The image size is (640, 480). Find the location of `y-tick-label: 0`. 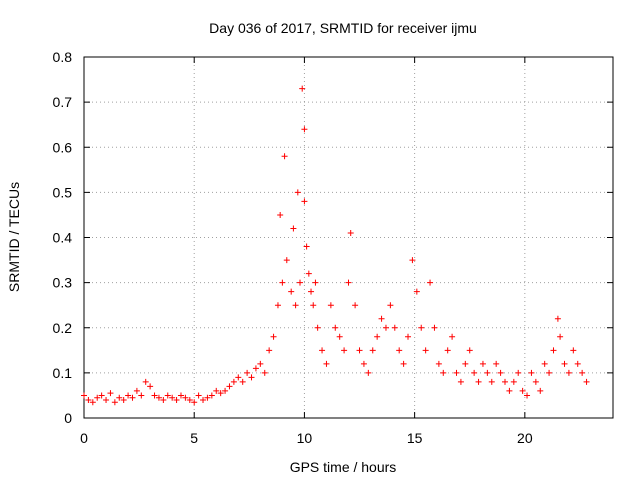

y-tick-label: 0 is located at coordinates (68, 418).